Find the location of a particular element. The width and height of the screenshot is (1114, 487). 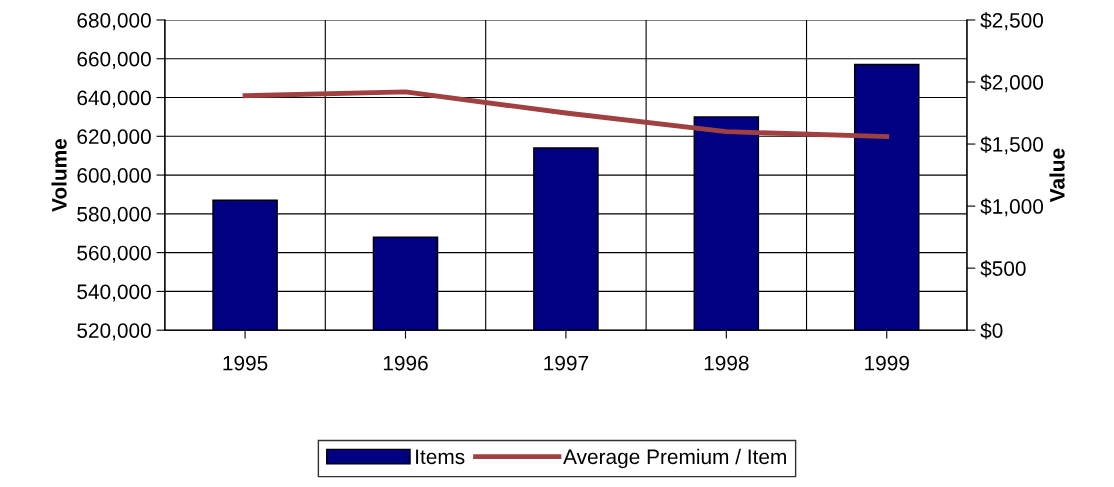

legend-label: Average Premium / Item is located at coordinates (674, 458).